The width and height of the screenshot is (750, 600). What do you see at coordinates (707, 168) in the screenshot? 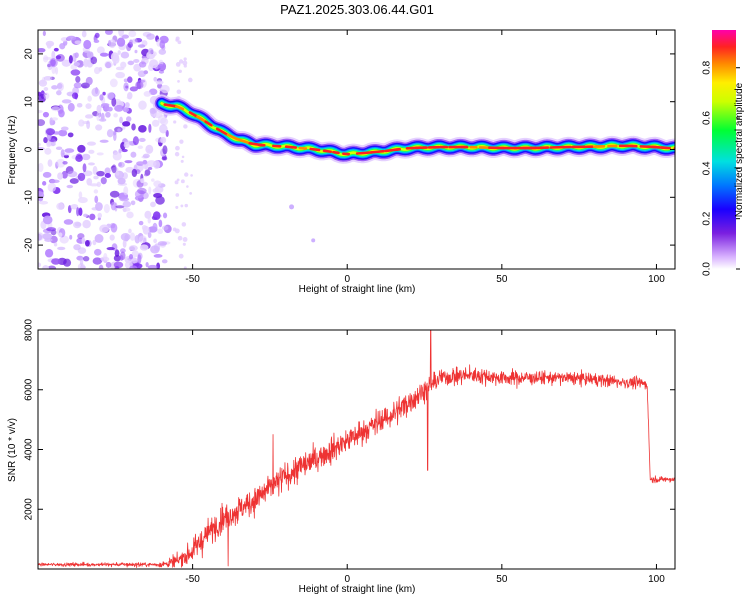
I see `colorbar-tick-label: 0.4` at bounding box center [707, 168].